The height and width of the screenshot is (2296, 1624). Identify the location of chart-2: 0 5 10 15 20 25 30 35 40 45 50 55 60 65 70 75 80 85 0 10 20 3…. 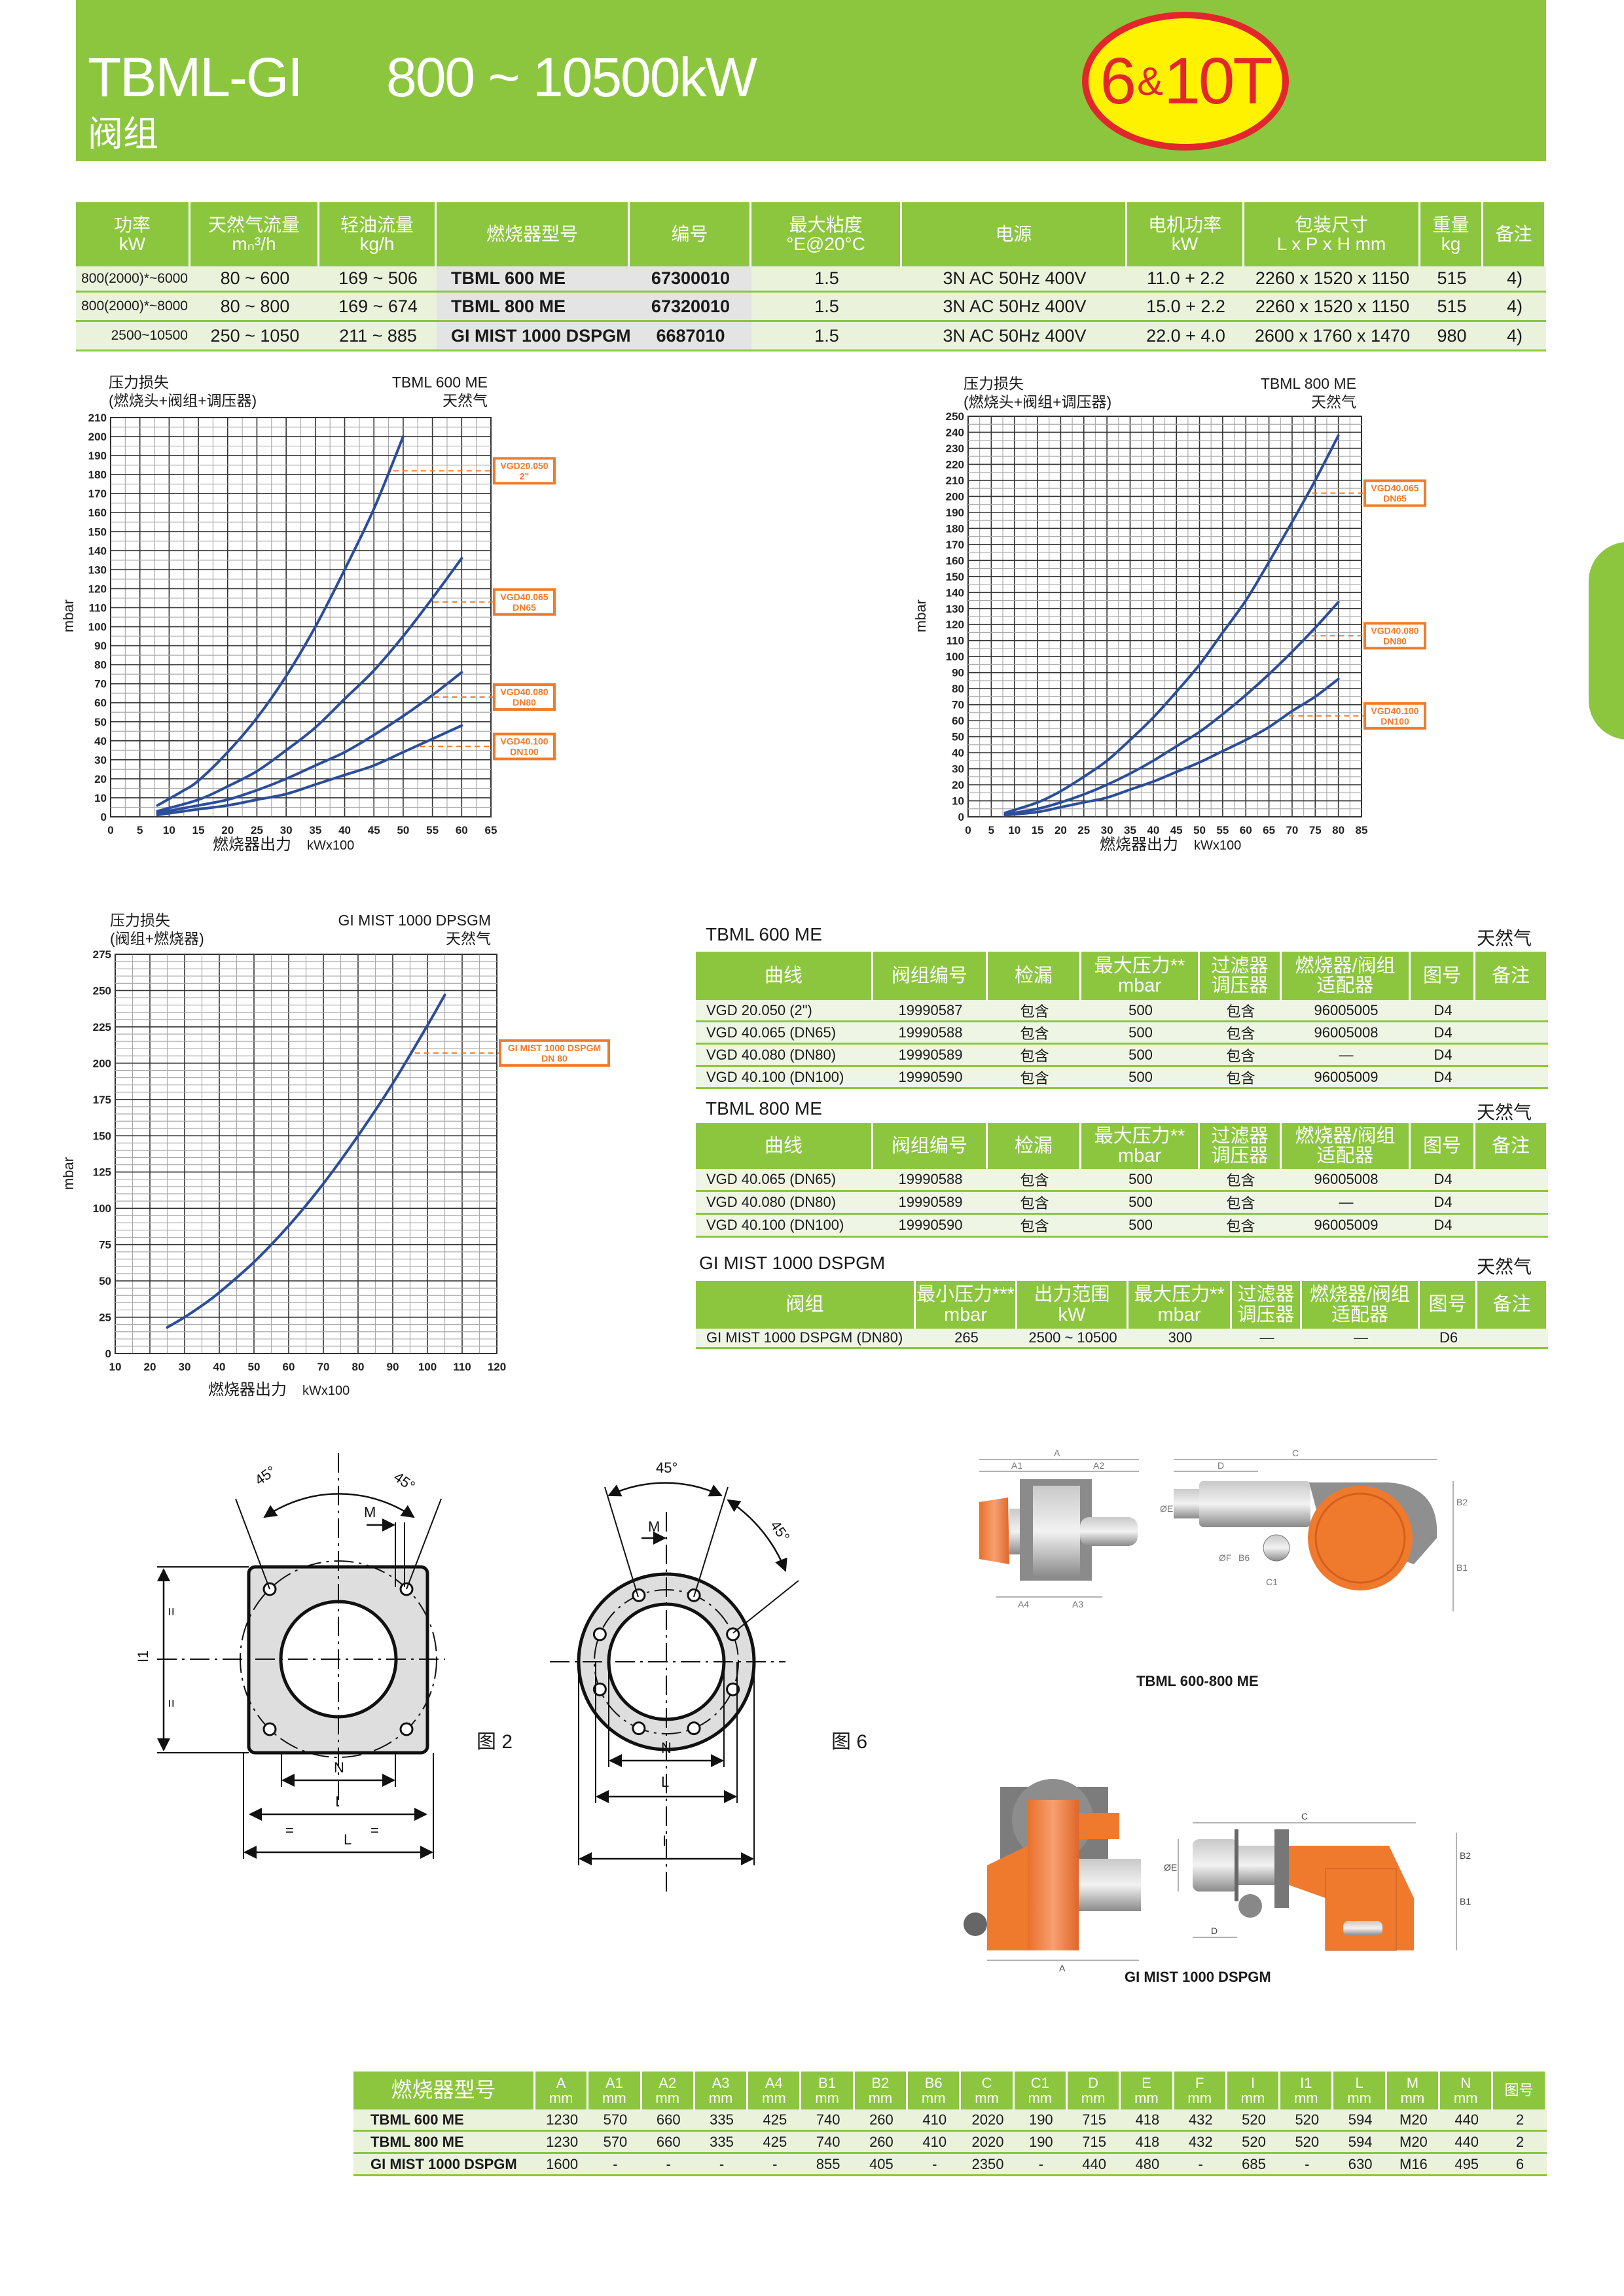
(1186, 623).